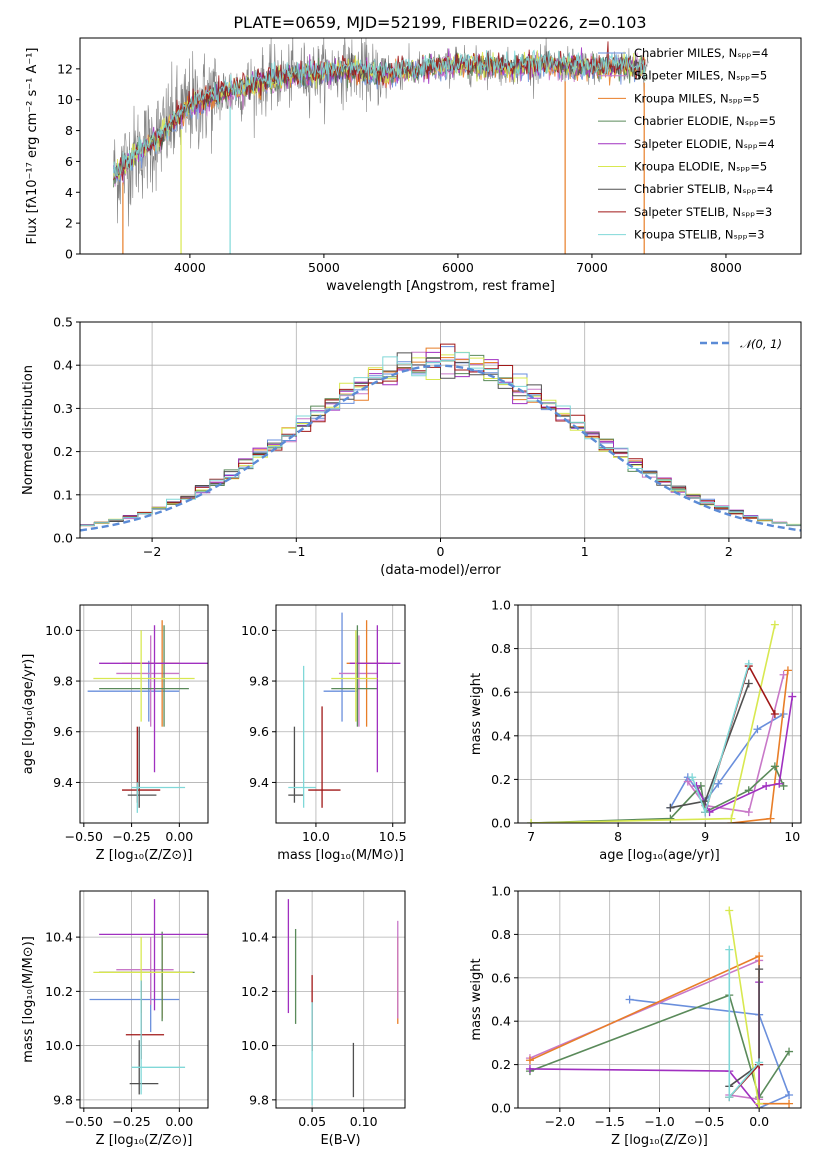 This screenshot has width=819, height=1170. What do you see at coordinates (441, 551) in the screenshot?
I see `x-tick-label: 0` at bounding box center [441, 551].